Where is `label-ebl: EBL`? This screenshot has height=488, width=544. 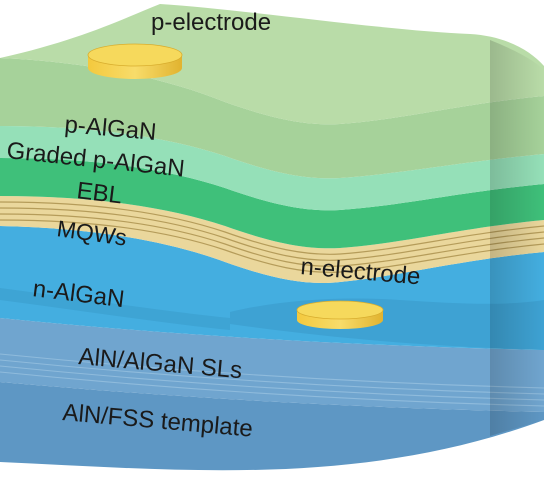 label-ebl: EBL is located at coordinates (99, 193).